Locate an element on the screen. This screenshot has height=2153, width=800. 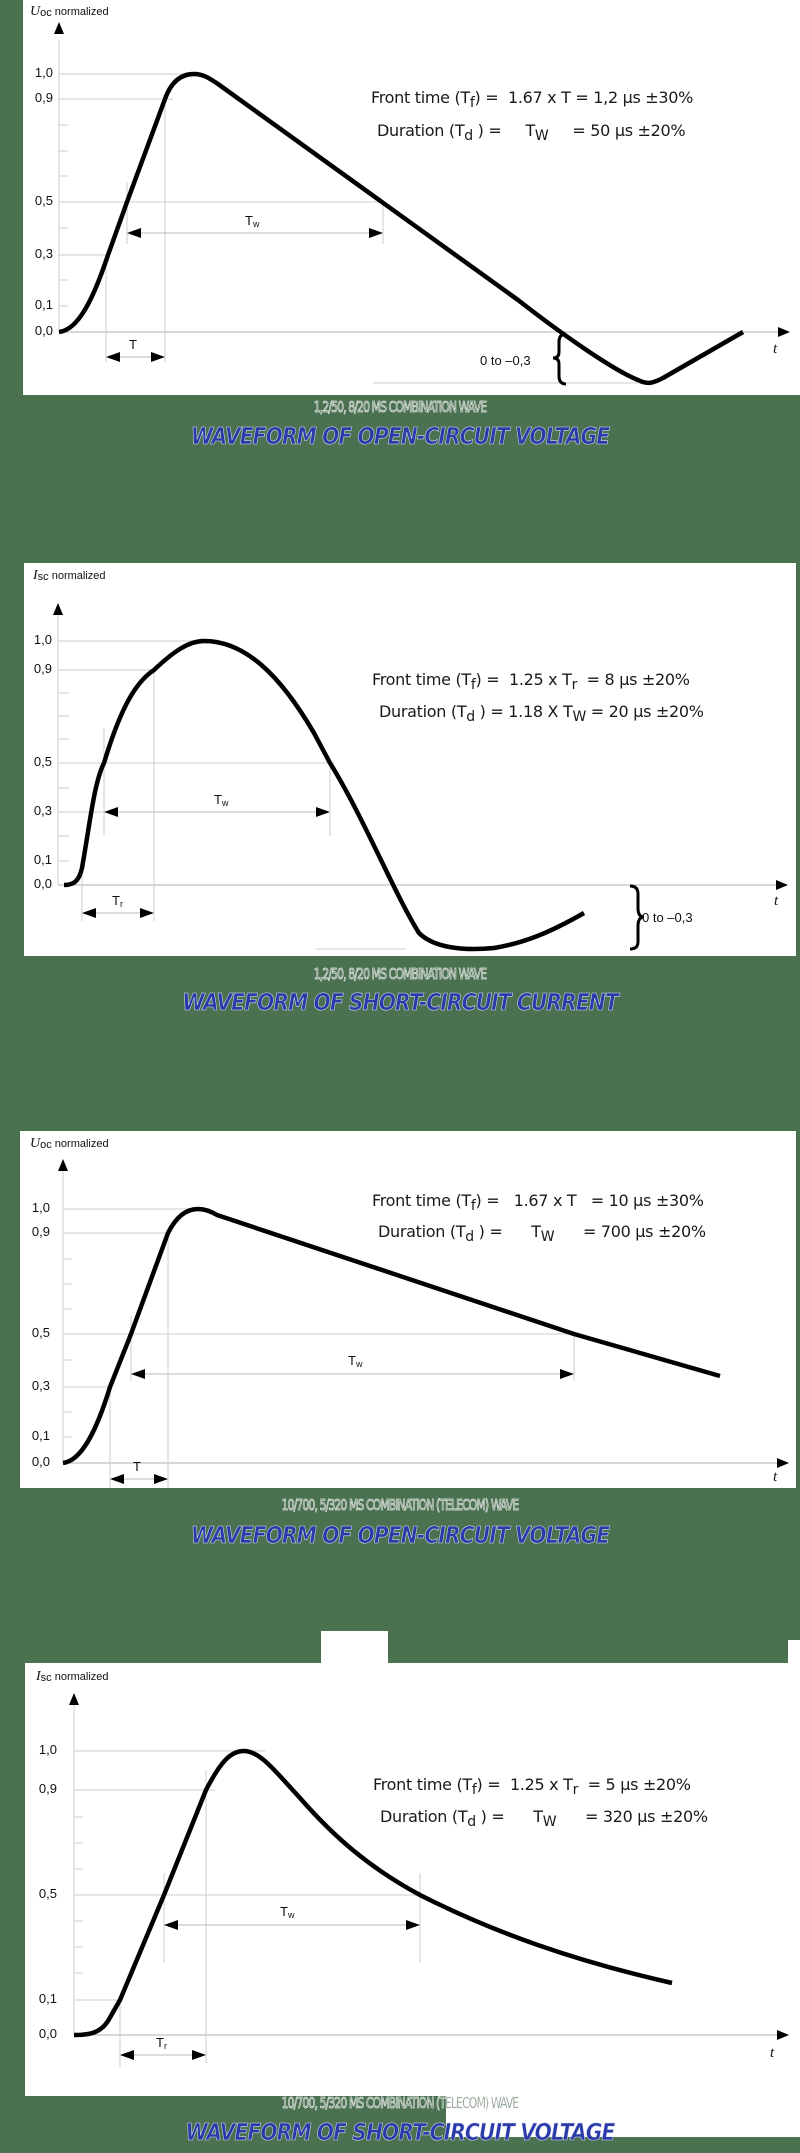
front-time-formula: Front time (Tf) = 1.25 x Tr = 8 µs ±20% is located at coordinates (531, 681).